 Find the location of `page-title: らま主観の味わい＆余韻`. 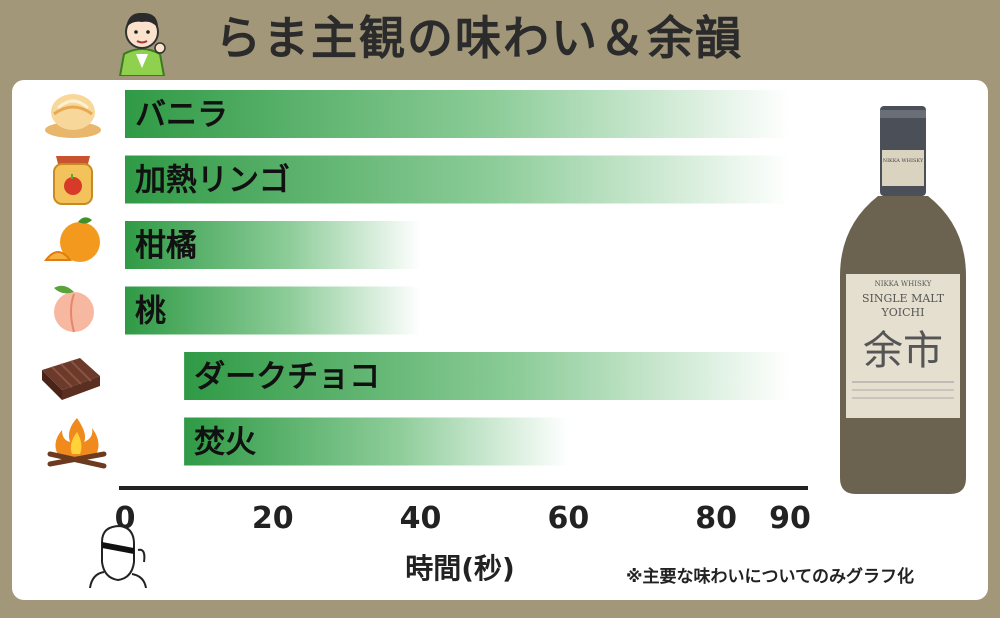

page-title: らま主観の味わい＆余韻 is located at coordinates (479, 38).